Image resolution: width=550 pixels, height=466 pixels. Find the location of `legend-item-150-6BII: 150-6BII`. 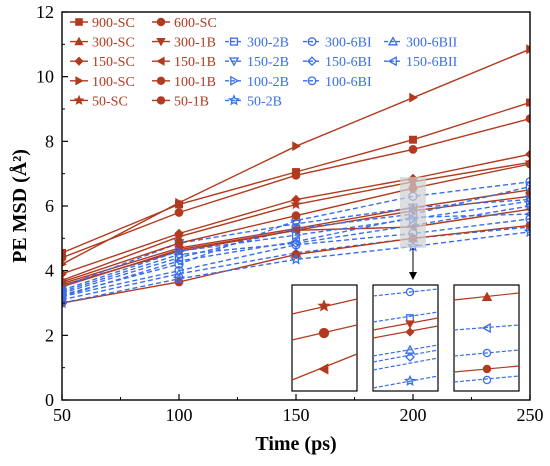

legend-item-150-6BII: 150-6BII is located at coordinates (421, 62).